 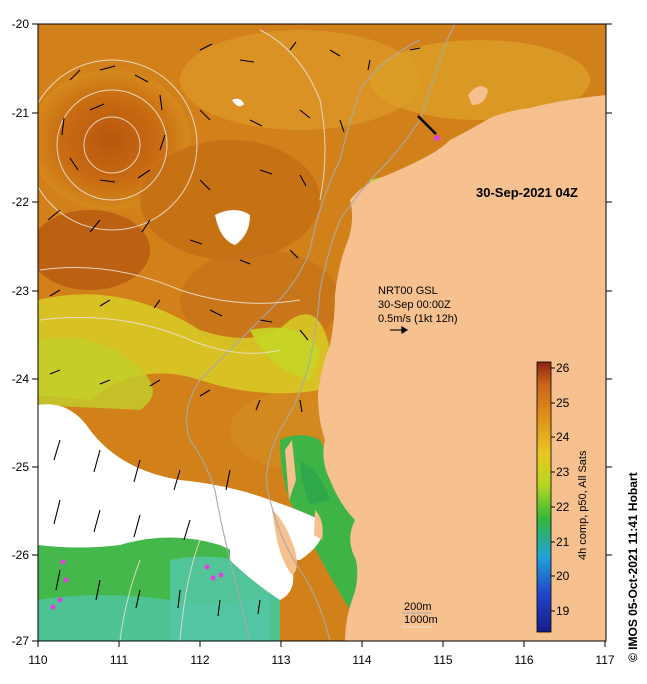 I want to click on colorbar-tick: 20, so click(x=563, y=576).